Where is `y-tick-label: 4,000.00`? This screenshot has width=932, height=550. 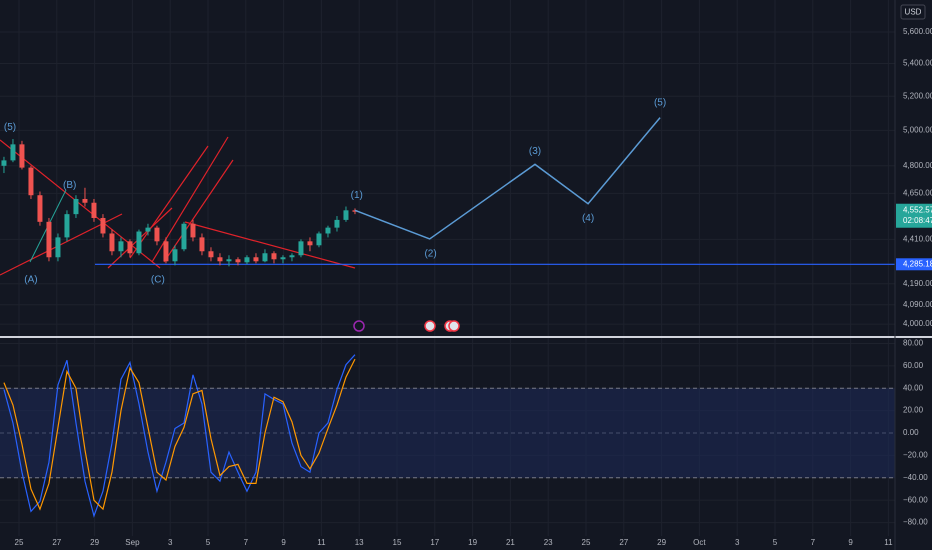
y-tick-label: 4,000.00 is located at coordinates (917, 323).